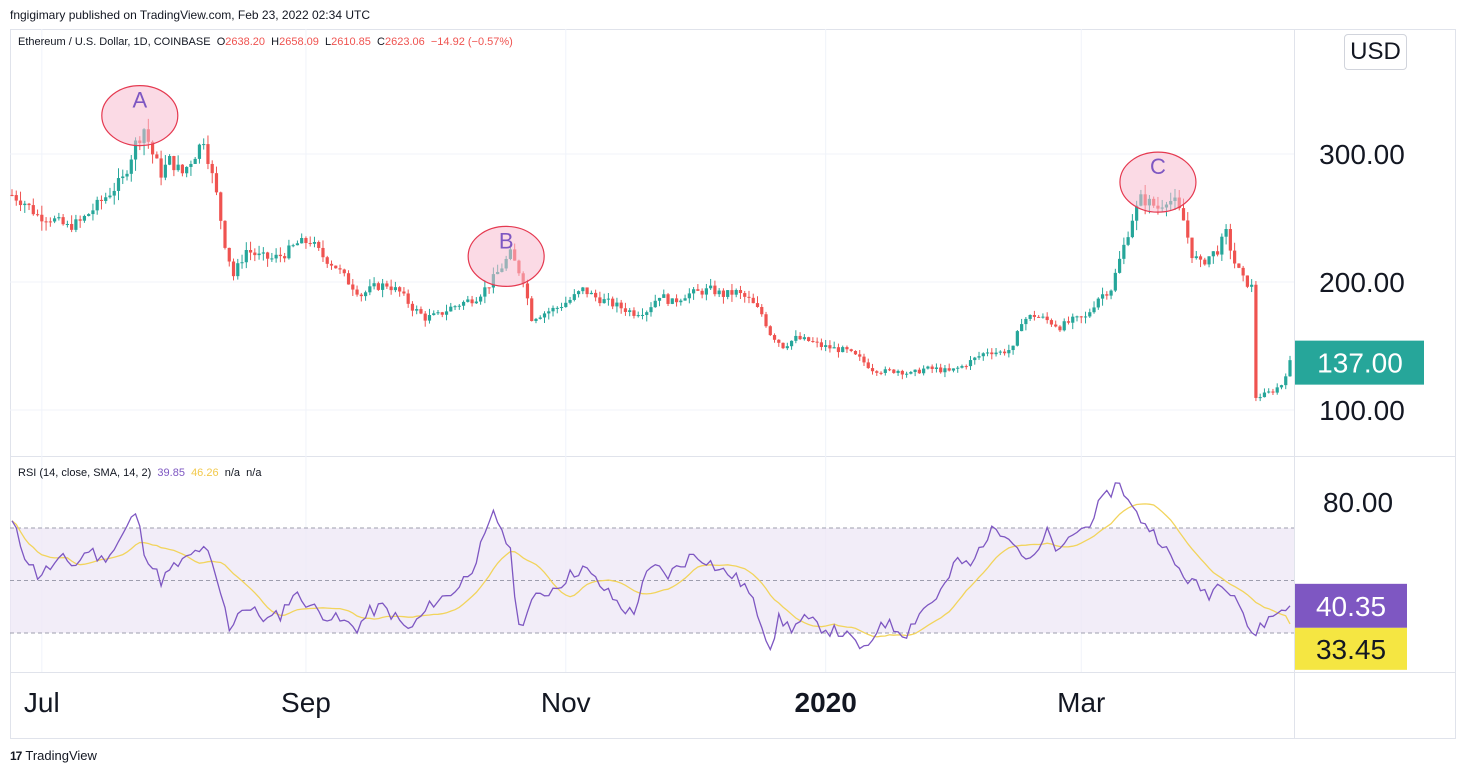 This screenshot has height=774, width=1467. I want to click on tradingview-mark-icon: 17, so click(16, 755).